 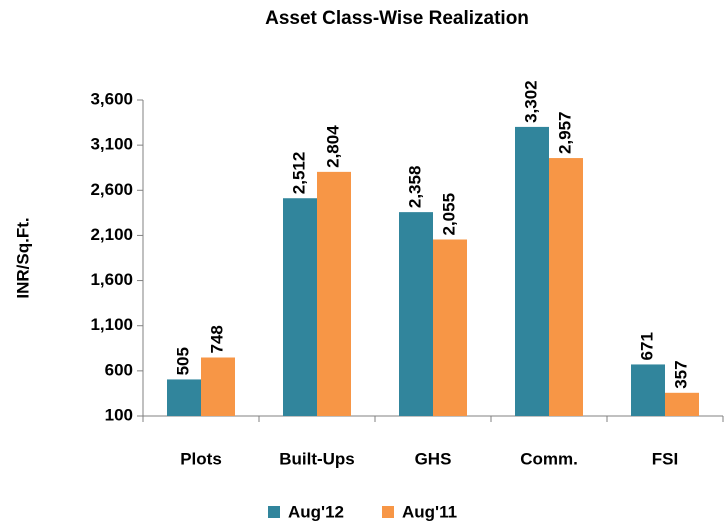 I want to click on value-label: 505, so click(x=182, y=361).